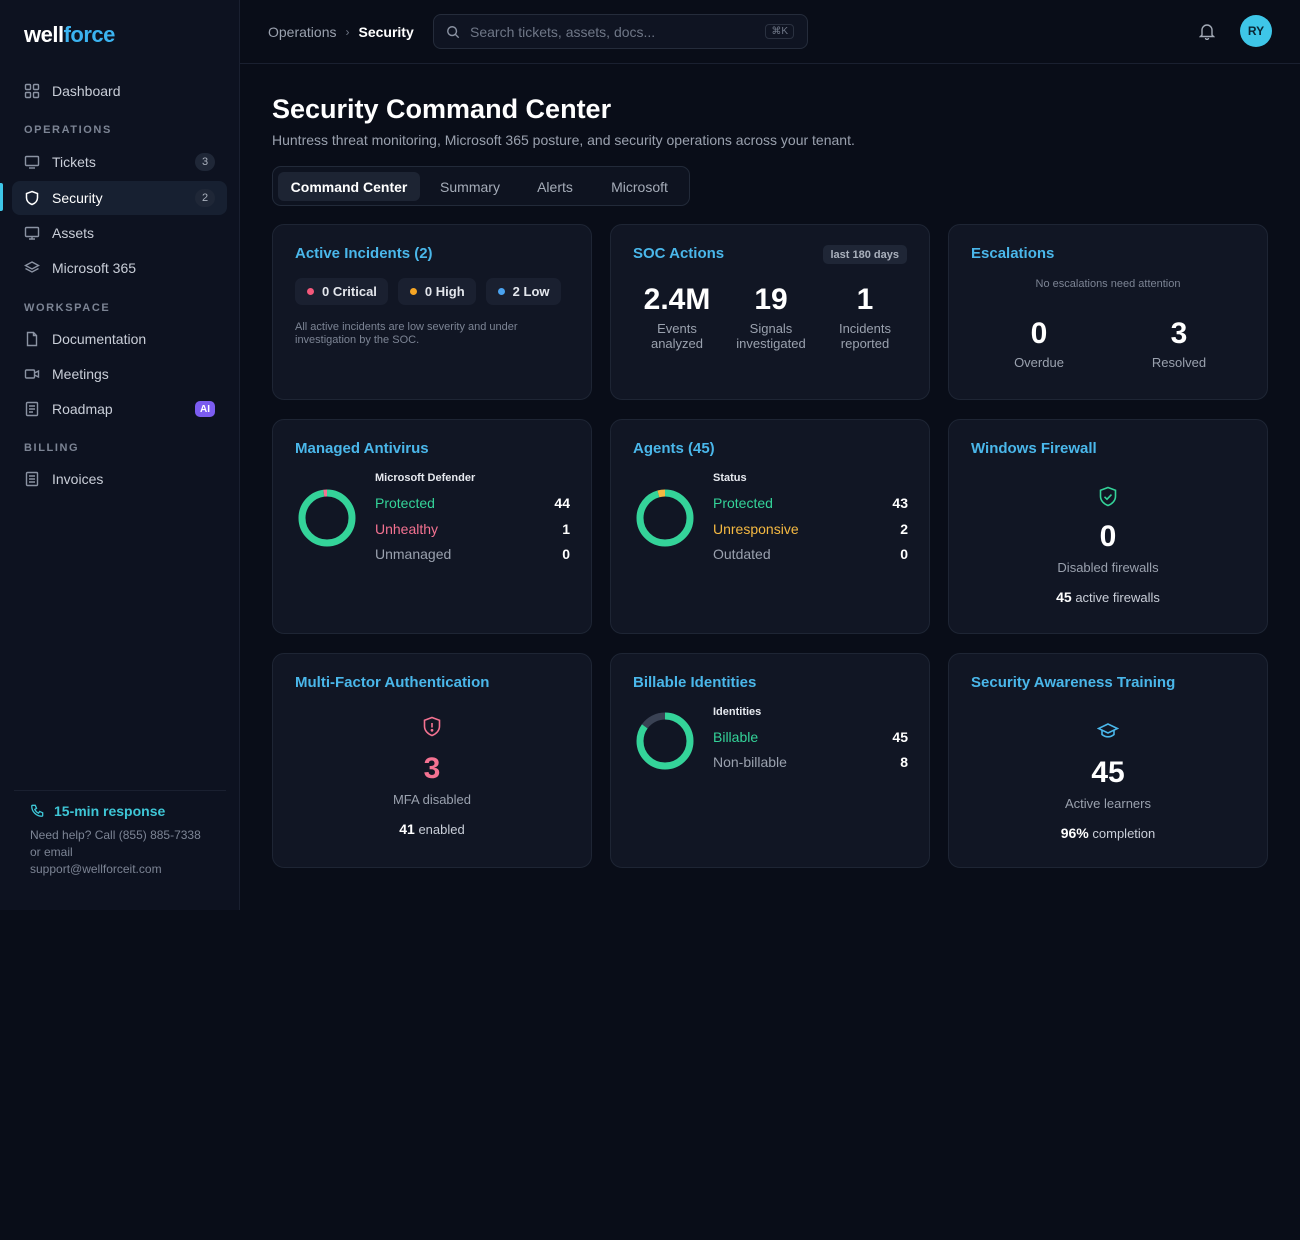  Describe the element at coordinates (119, 409) in the screenshot. I see `sidebar-item-roadmap: Roadmap AI` at that location.